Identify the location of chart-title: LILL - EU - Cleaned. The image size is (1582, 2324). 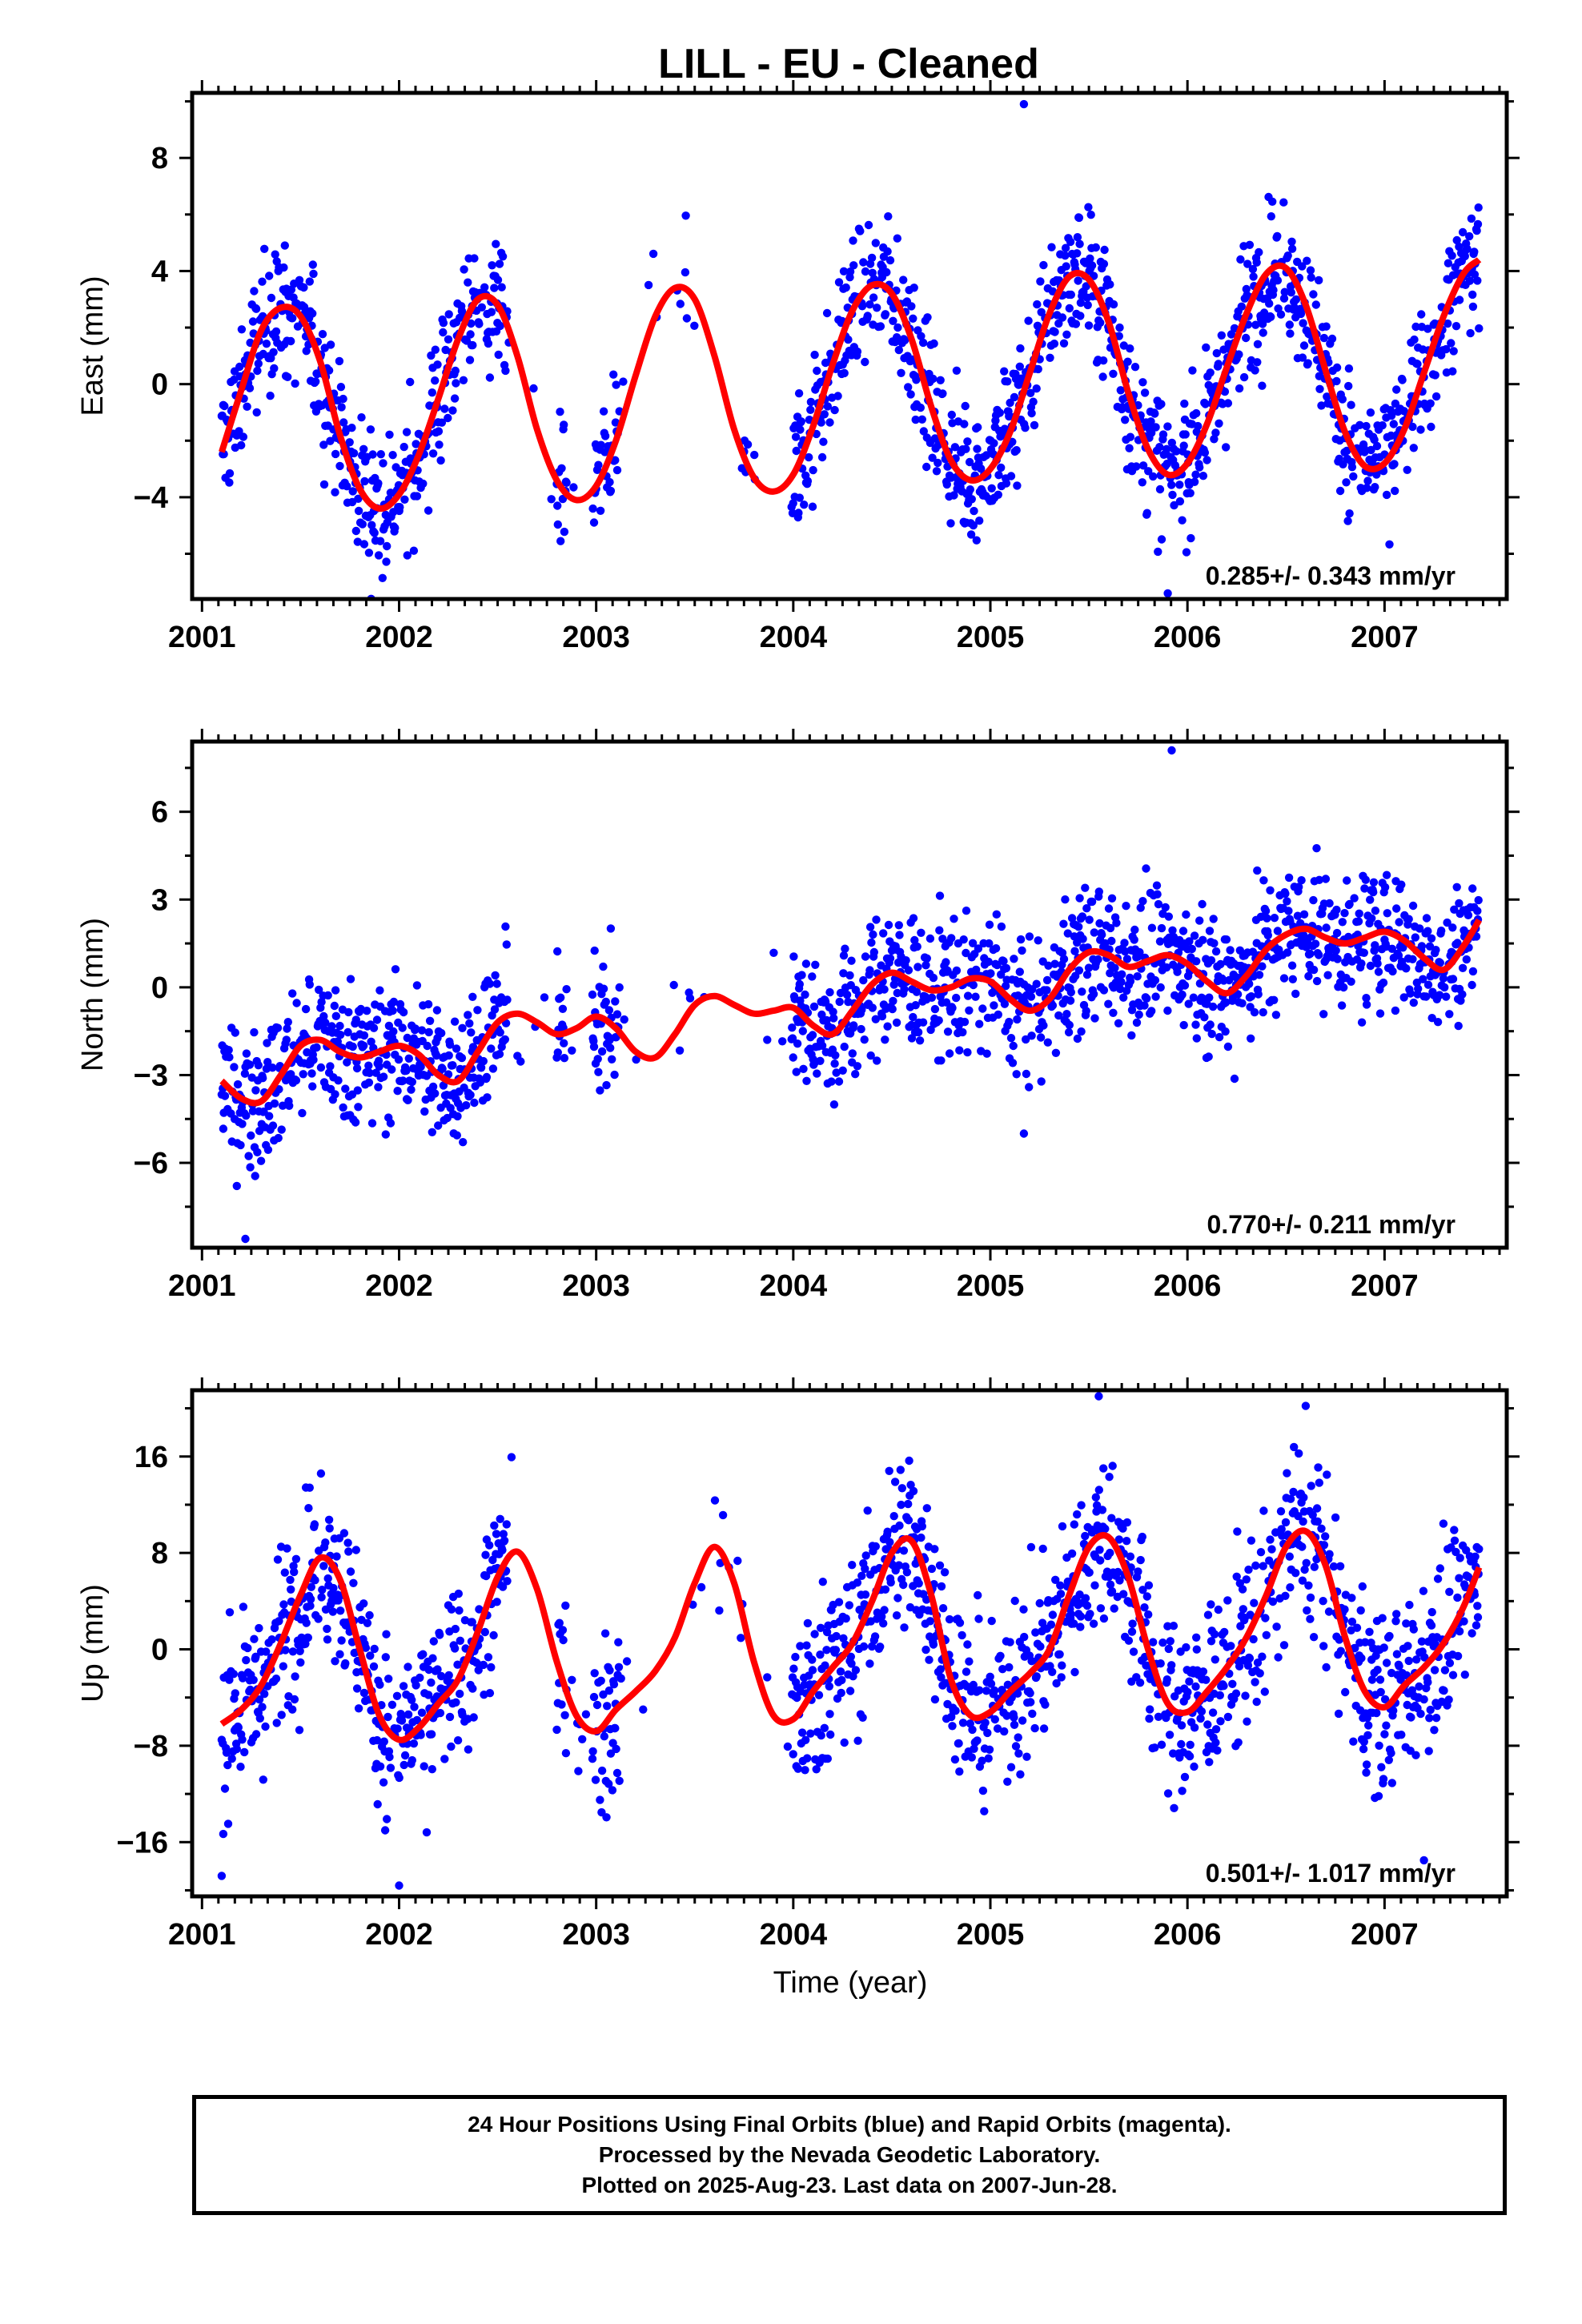
(848, 64).